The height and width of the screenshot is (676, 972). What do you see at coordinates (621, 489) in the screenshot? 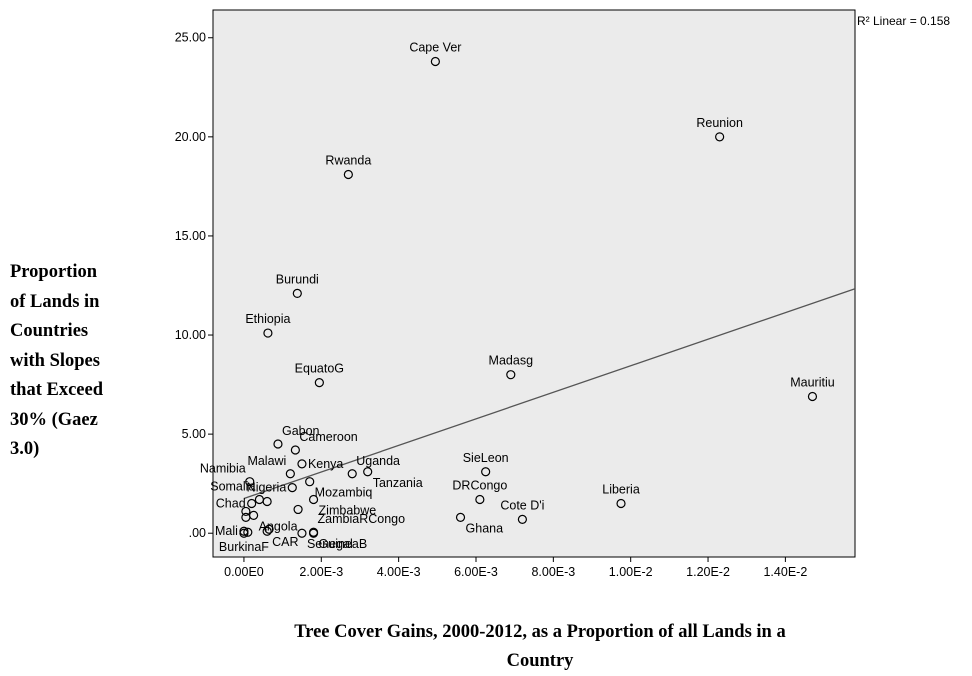
I see `point-label: Liberia` at bounding box center [621, 489].